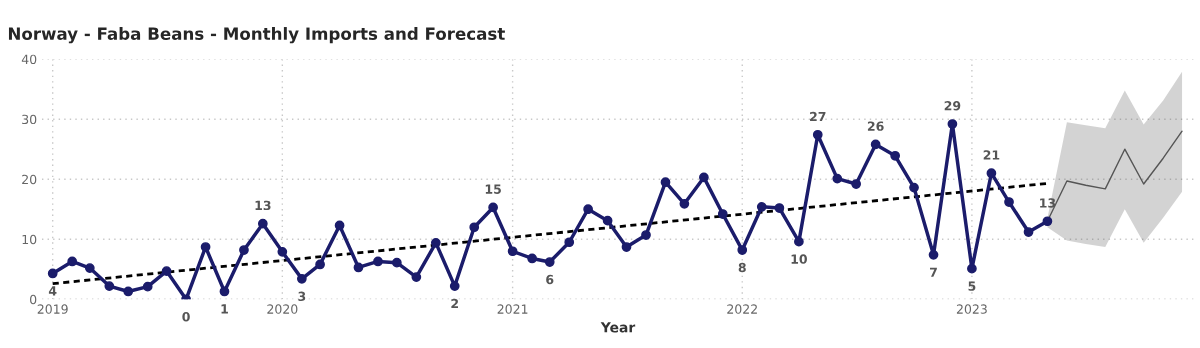 The height and width of the screenshot is (348, 1200). I want to click on data-label: 5, so click(972, 286).